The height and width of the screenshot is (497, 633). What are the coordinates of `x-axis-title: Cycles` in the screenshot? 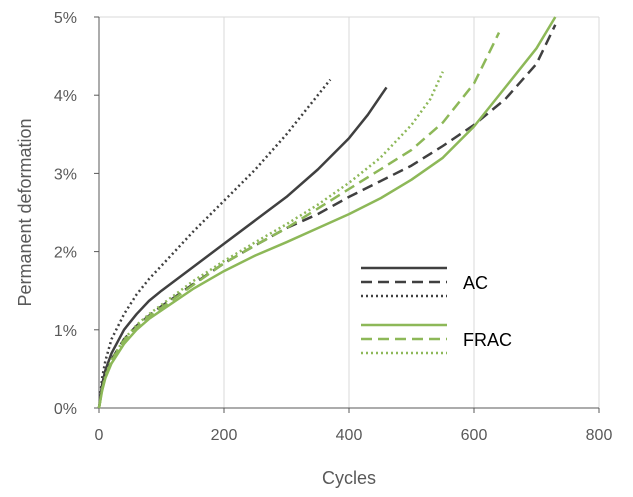 It's located at (349, 478).